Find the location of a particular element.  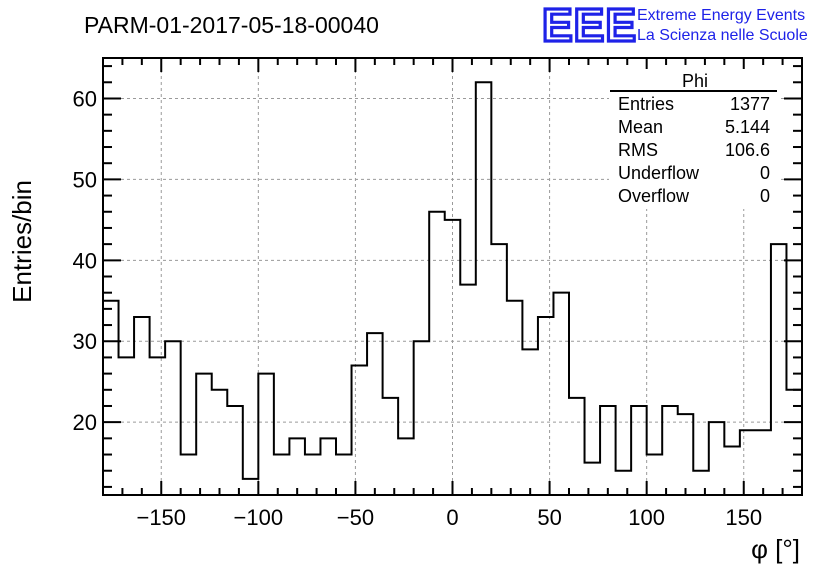

stats-title: Phi is located at coordinates (695, 81).